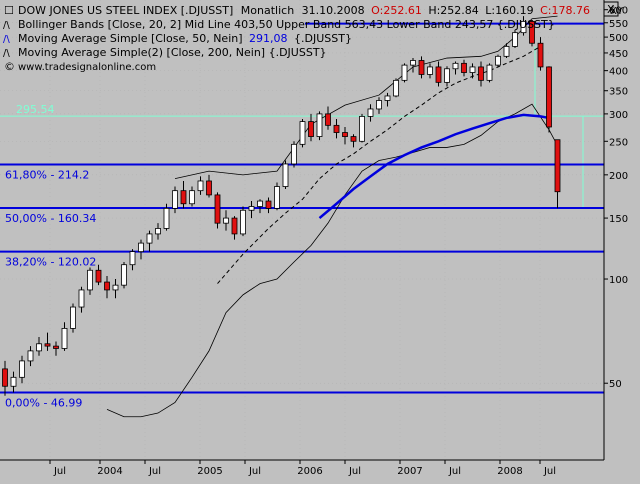  What do you see at coordinates (47, 175) in the screenshot?
I see `fib-level-label: 61,80% - 214.2` at bounding box center [47, 175].